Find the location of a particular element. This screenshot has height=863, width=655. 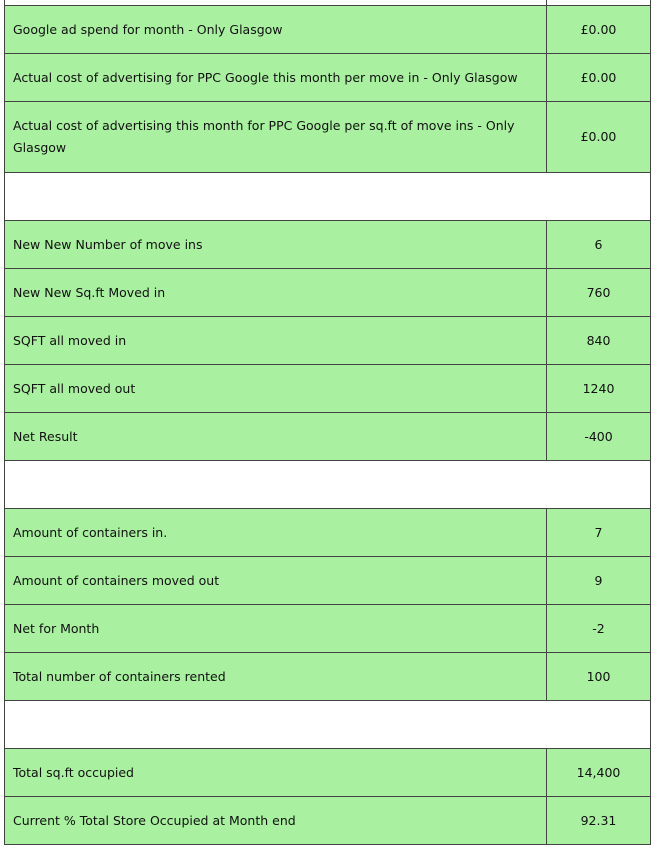

data-row: Total sq.ft occupied 14,400 is located at coordinates (327, 772).